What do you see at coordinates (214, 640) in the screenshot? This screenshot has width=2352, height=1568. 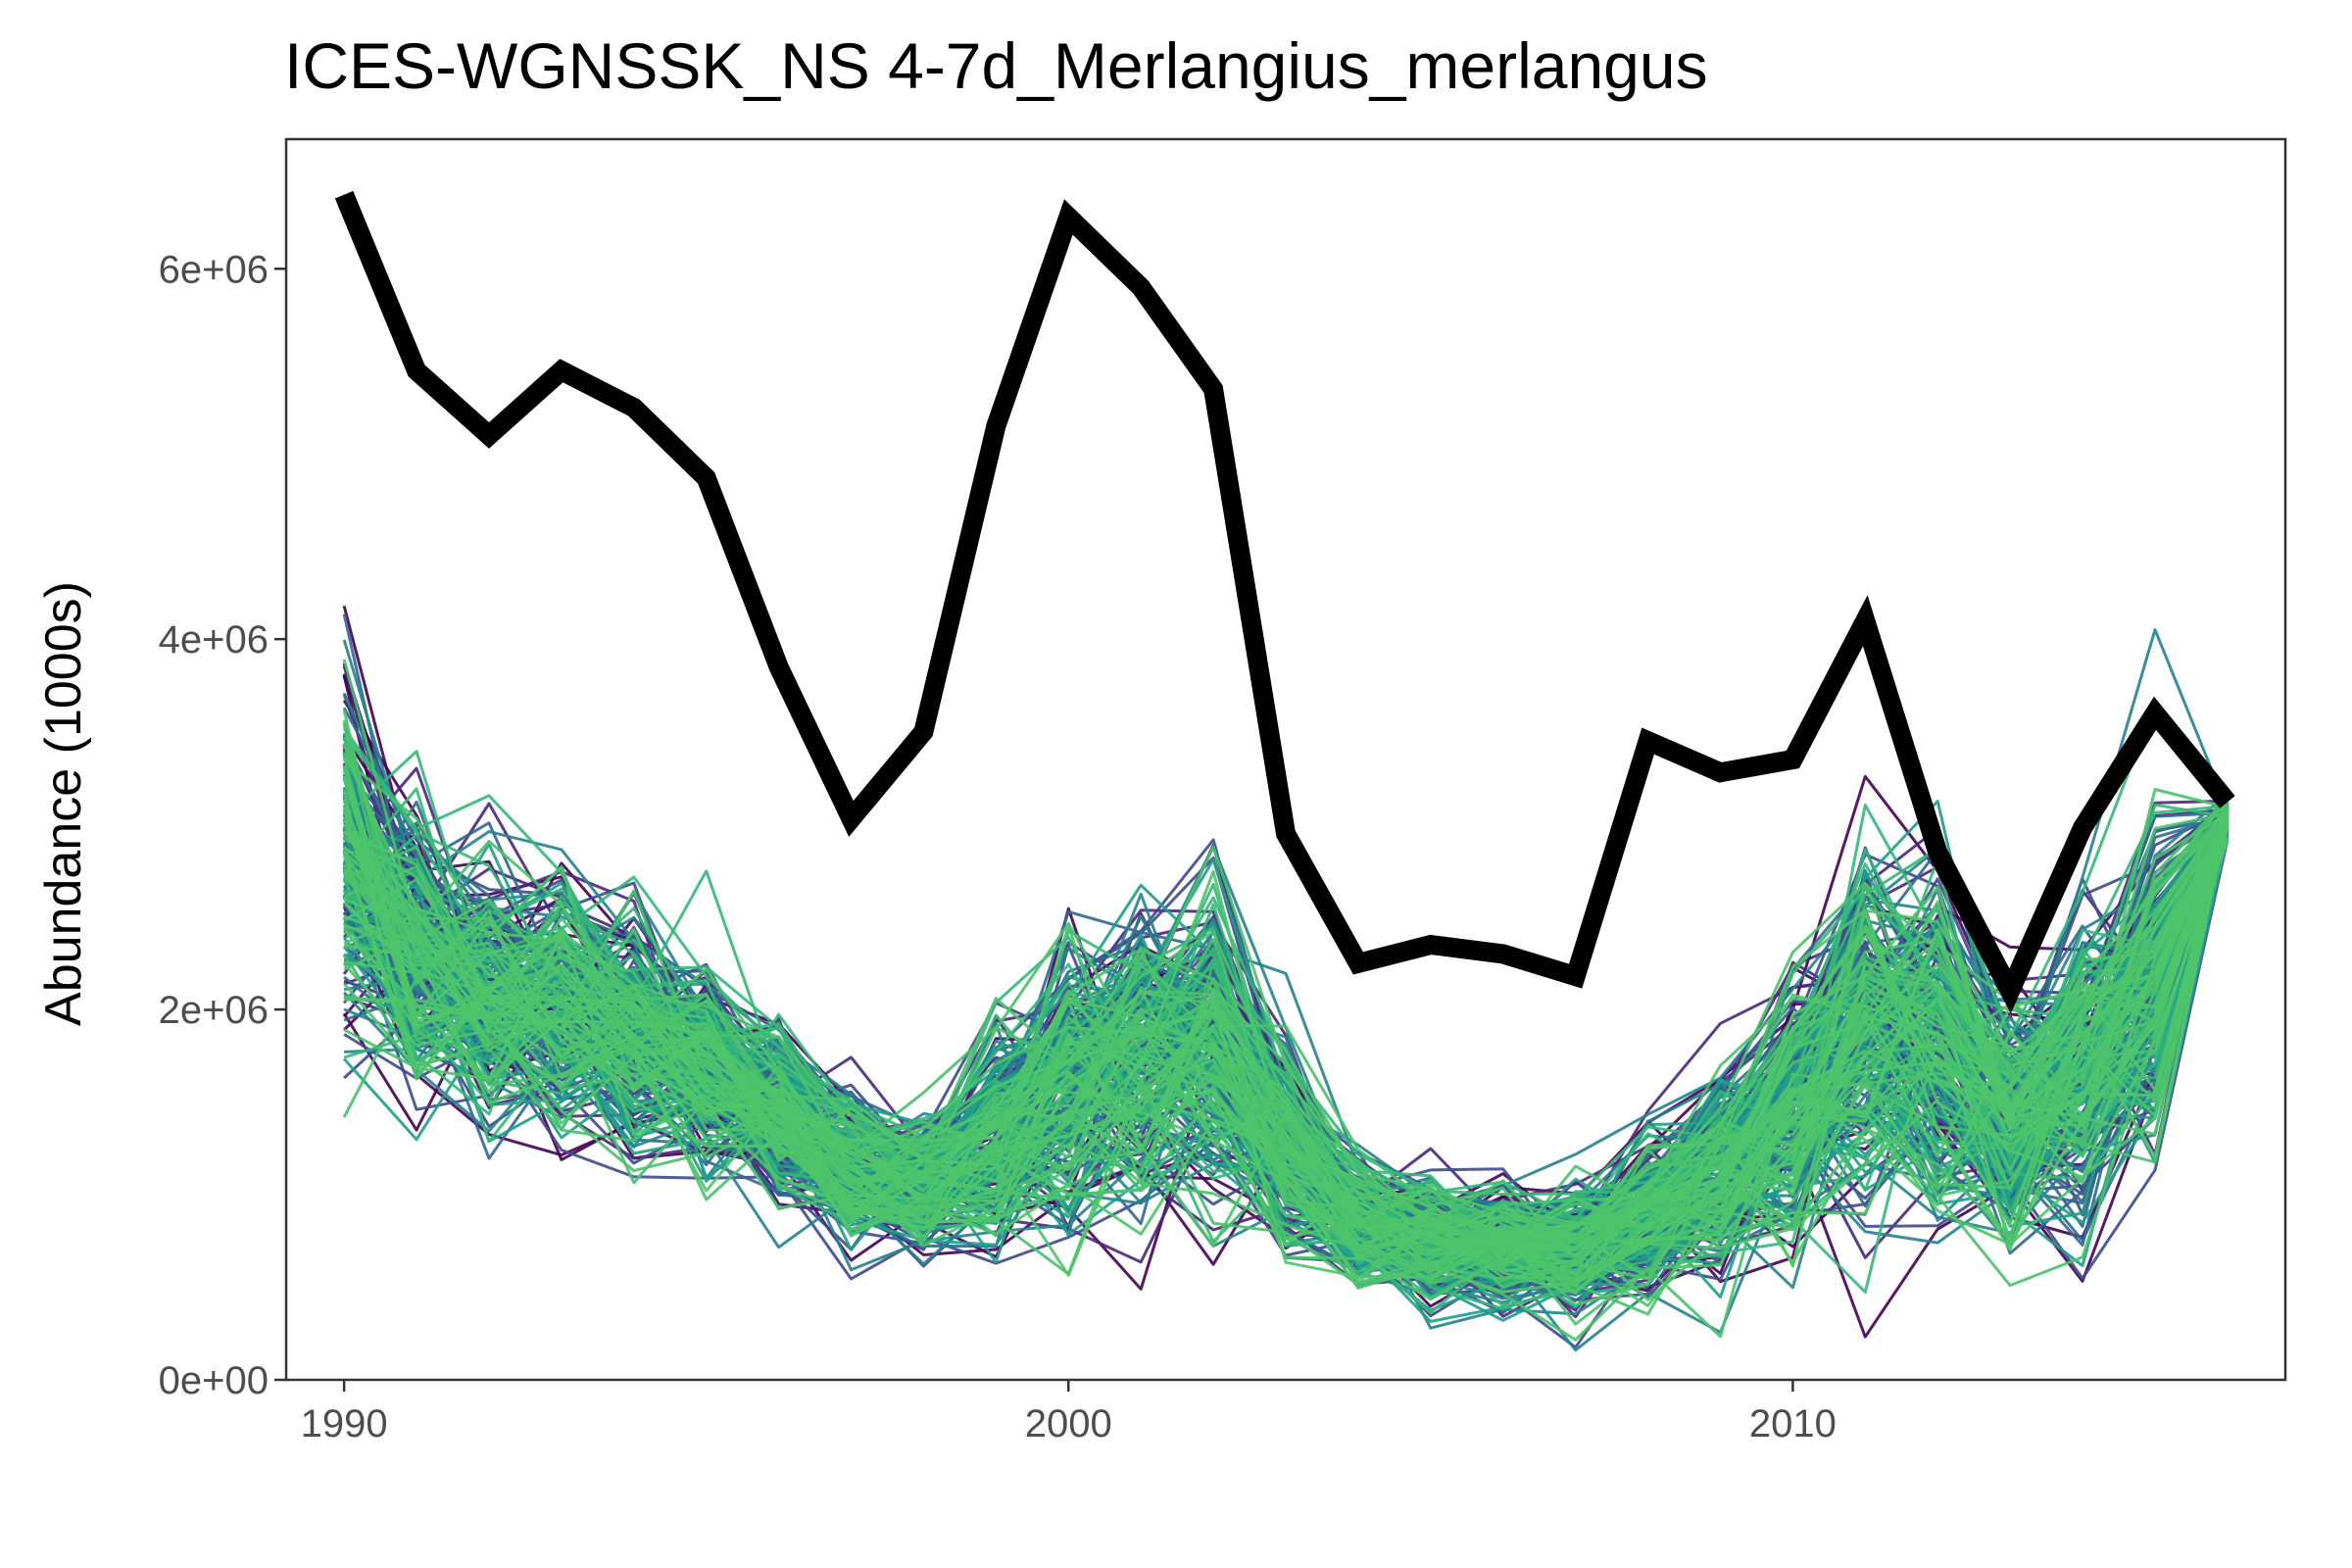 I see `y-tick-label: 4e+06` at bounding box center [214, 640].